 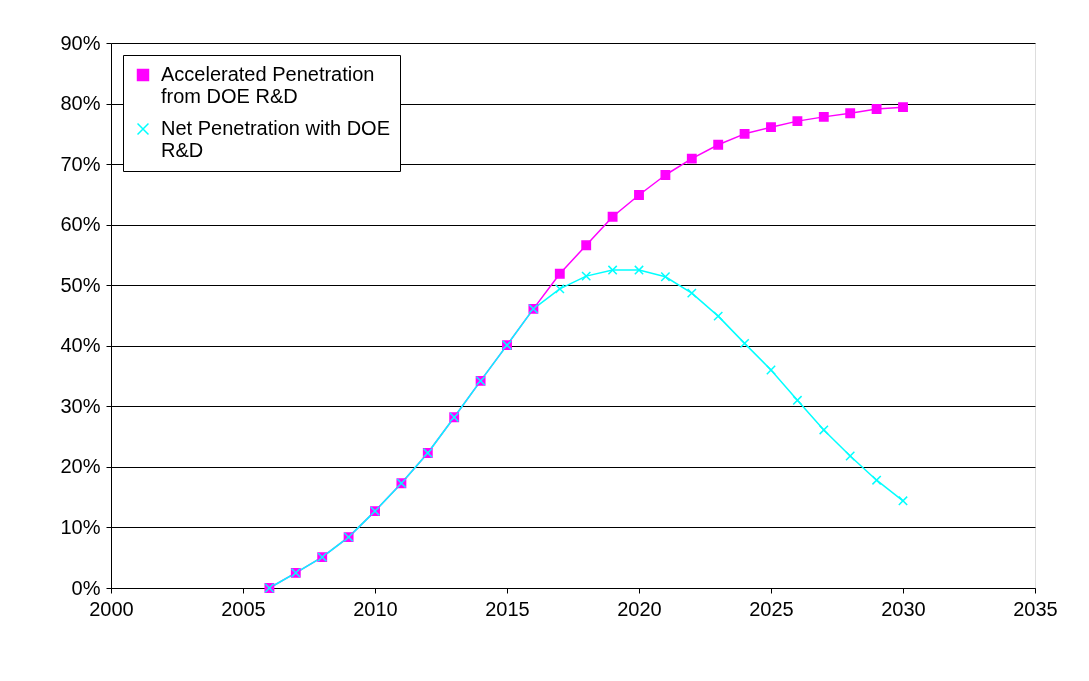 What do you see at coordinates (80, 103) in the screenshot?
I see `y-tick-label: 80%` at bounding box center [80, 103].